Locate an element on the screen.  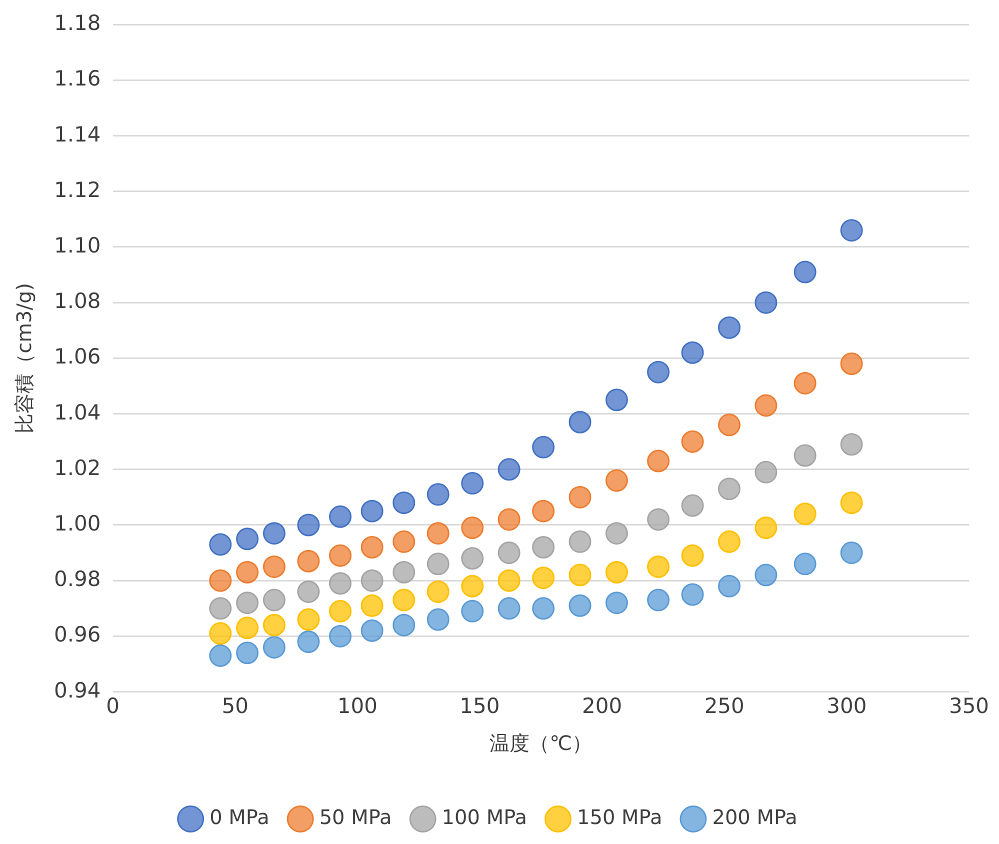
y-tick-label: 1.12 is located at coordinates (77, 190).